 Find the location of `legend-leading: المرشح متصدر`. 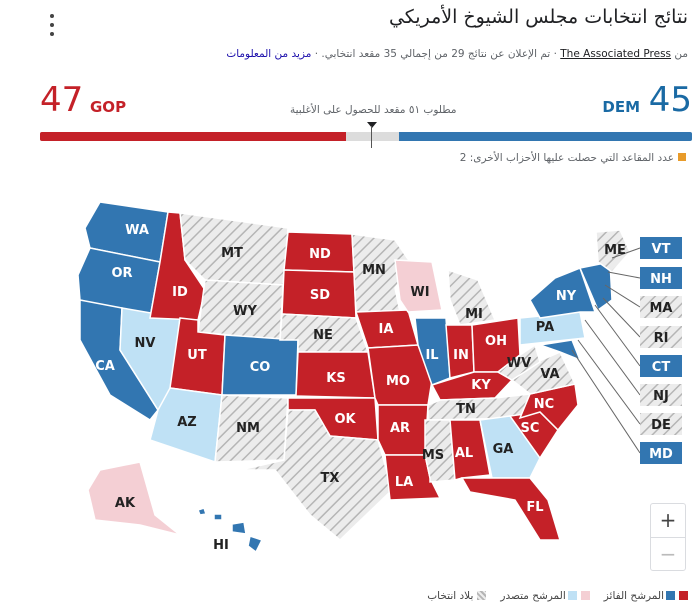

legend-leading: المرشح متصدر is located at coordinates (545, 596).